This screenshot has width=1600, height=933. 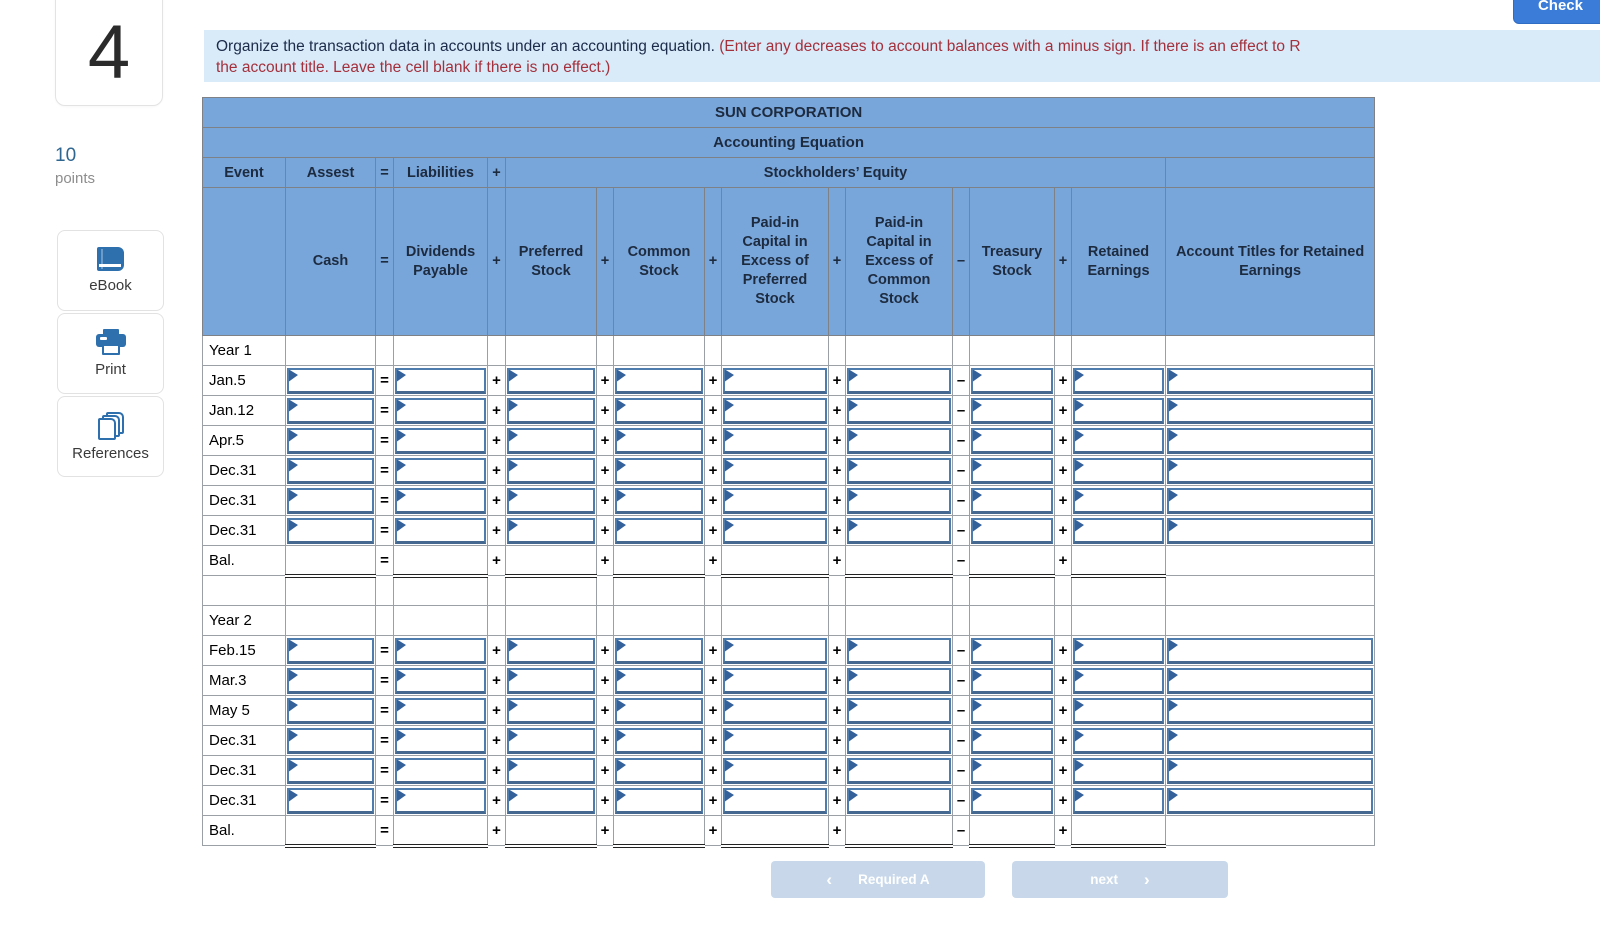 I want to click on input-apr5-paid-in-capital-common, so click(x=899, y=440).